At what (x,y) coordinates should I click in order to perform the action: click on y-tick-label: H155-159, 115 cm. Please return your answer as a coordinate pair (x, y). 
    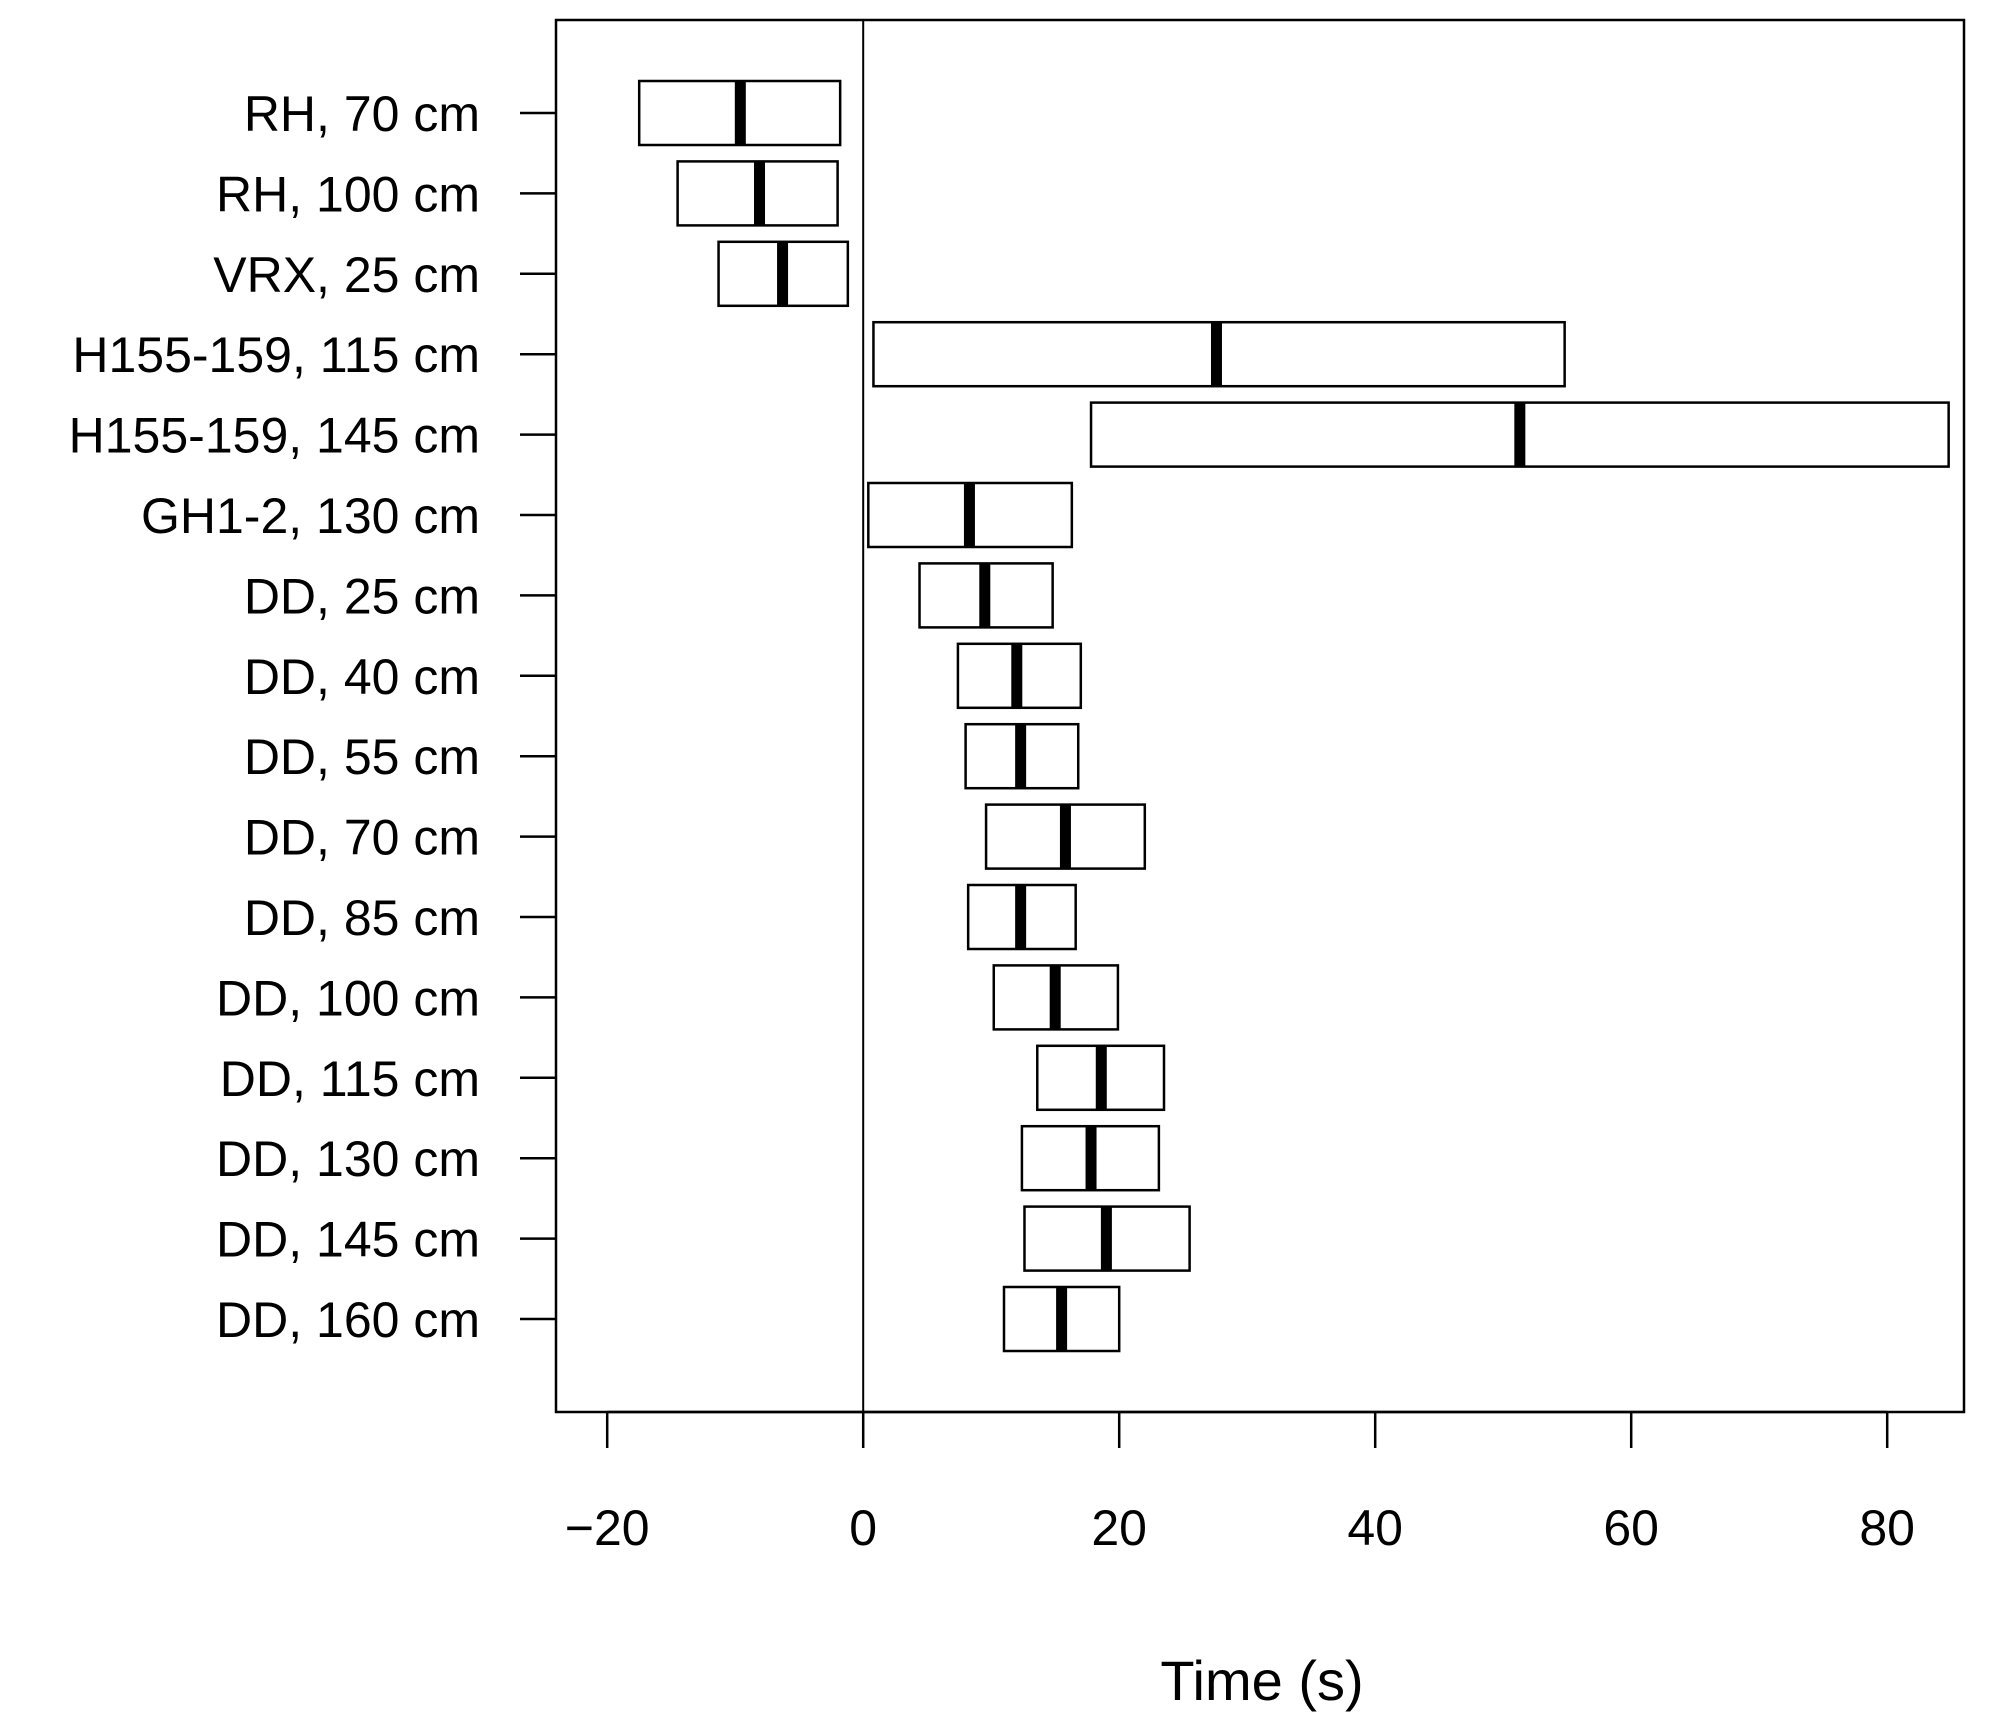
    Looking at the image, I should click on (276, 355).